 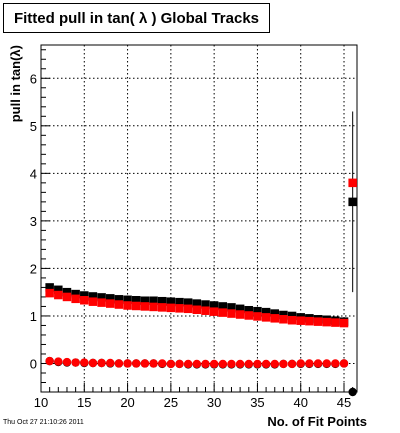 I want to click on timestamp: Thu Oct 27 21:10:26 2011, so click(x=43, y=422).